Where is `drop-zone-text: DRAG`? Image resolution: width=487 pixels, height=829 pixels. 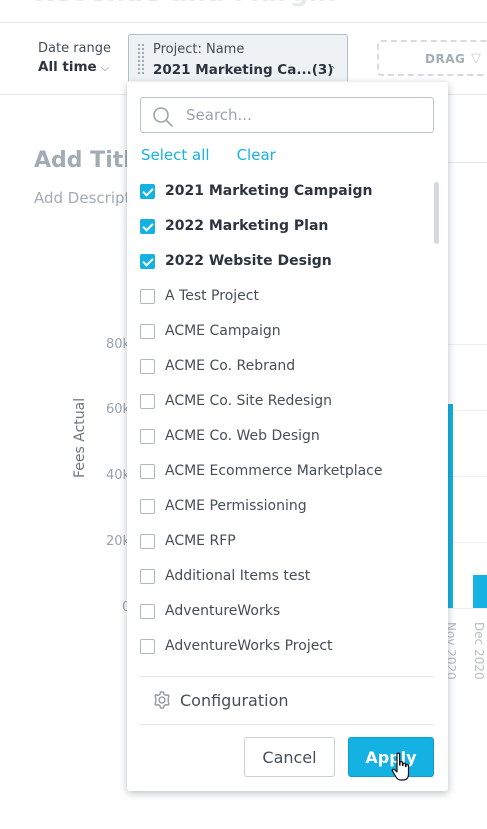
drop-zone-text: DRAG is located at coordinates (445, 59).